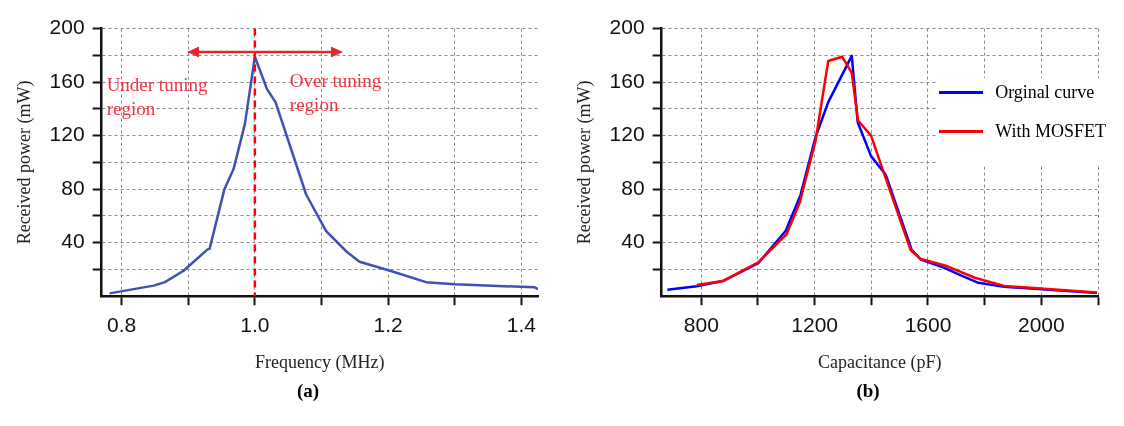 This screenshot has height=426, width=1124. What do you see at coordinates (157, 97) in the screenshot?
I see `annotation: Under tuning region` at bounding box center [157, 97].